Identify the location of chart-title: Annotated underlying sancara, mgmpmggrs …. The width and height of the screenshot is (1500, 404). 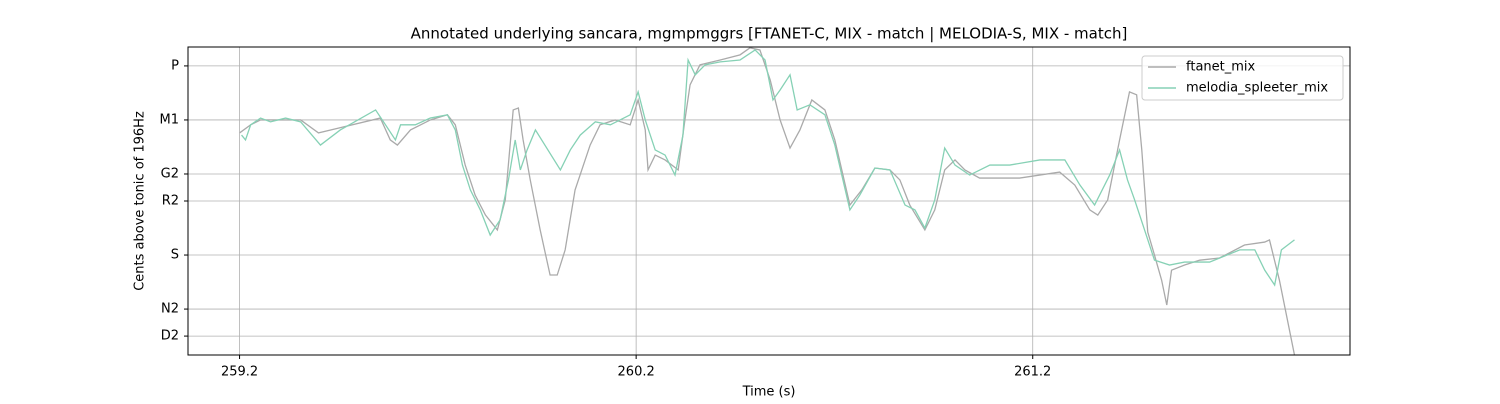
(769, 34).